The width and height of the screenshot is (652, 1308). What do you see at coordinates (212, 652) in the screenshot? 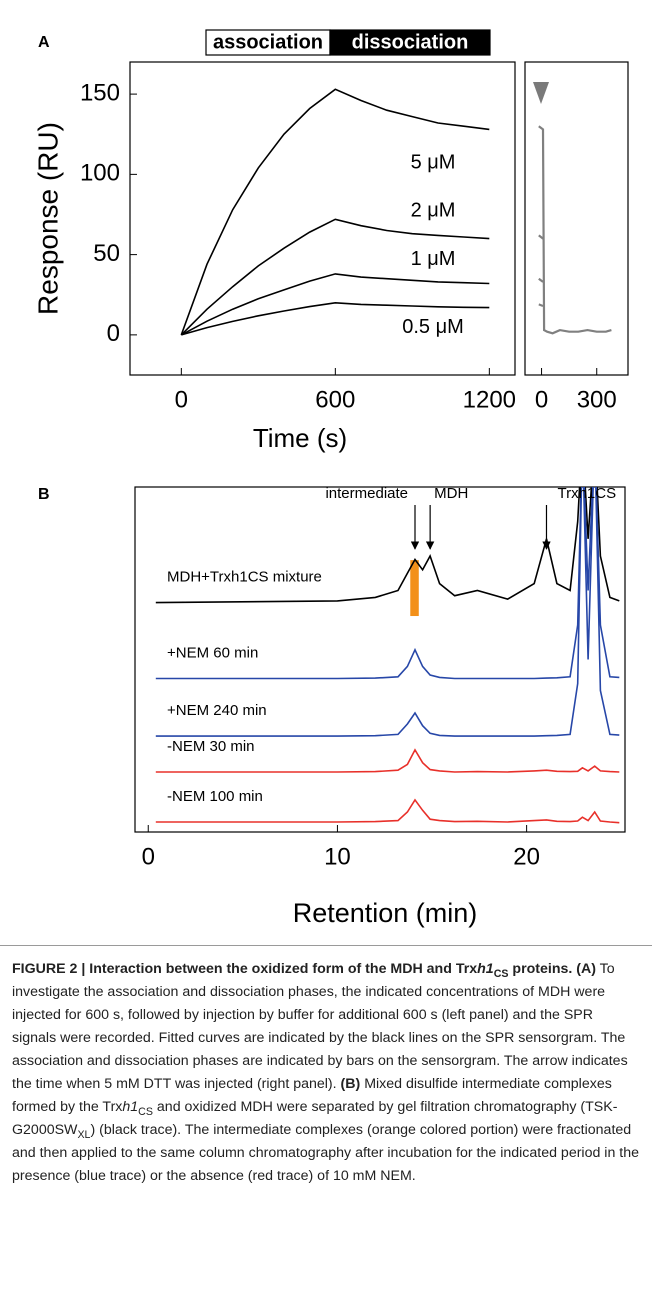
I see `series-label: +NEM 60 min` at bounding box center [212, 652].